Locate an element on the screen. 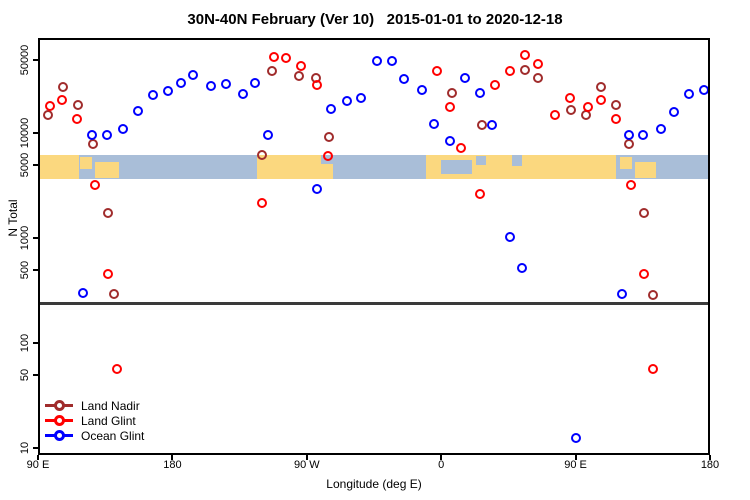 This screenshot has height=500, width=750. y-tick-label: 50000 is located at coordinates (25, 59).